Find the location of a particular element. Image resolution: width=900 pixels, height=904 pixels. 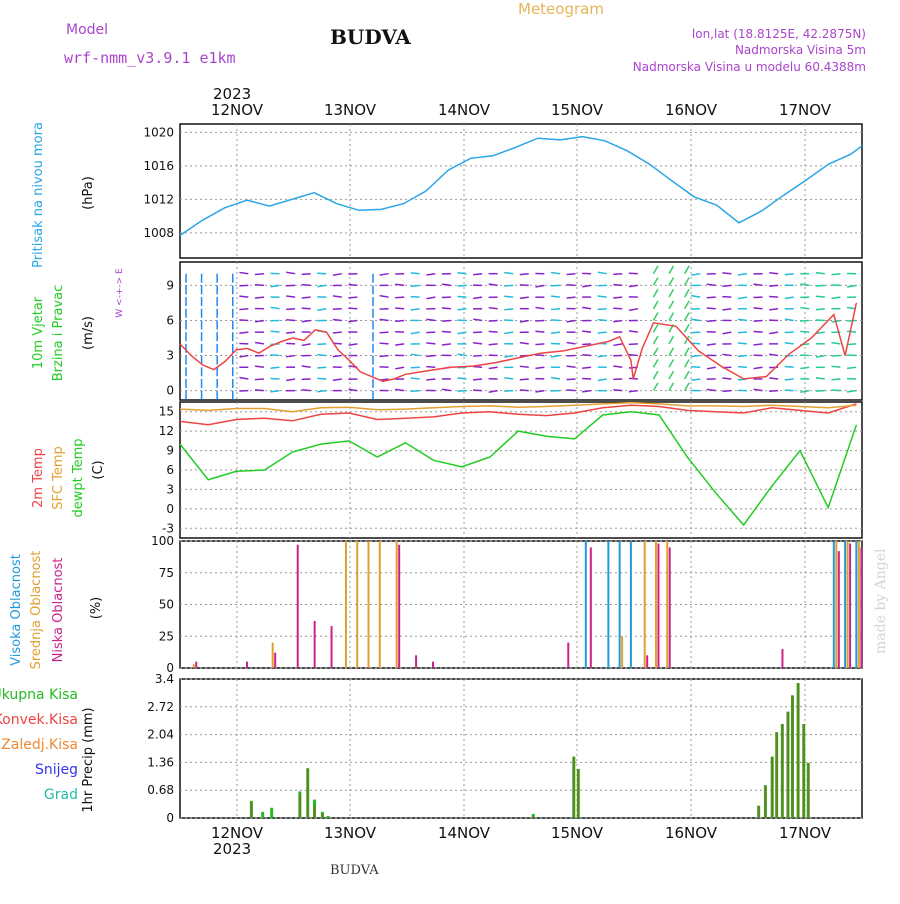

lonlat-label: lon,lat (18.8125E, 42.2875N) is located at coordinates (779, 34).